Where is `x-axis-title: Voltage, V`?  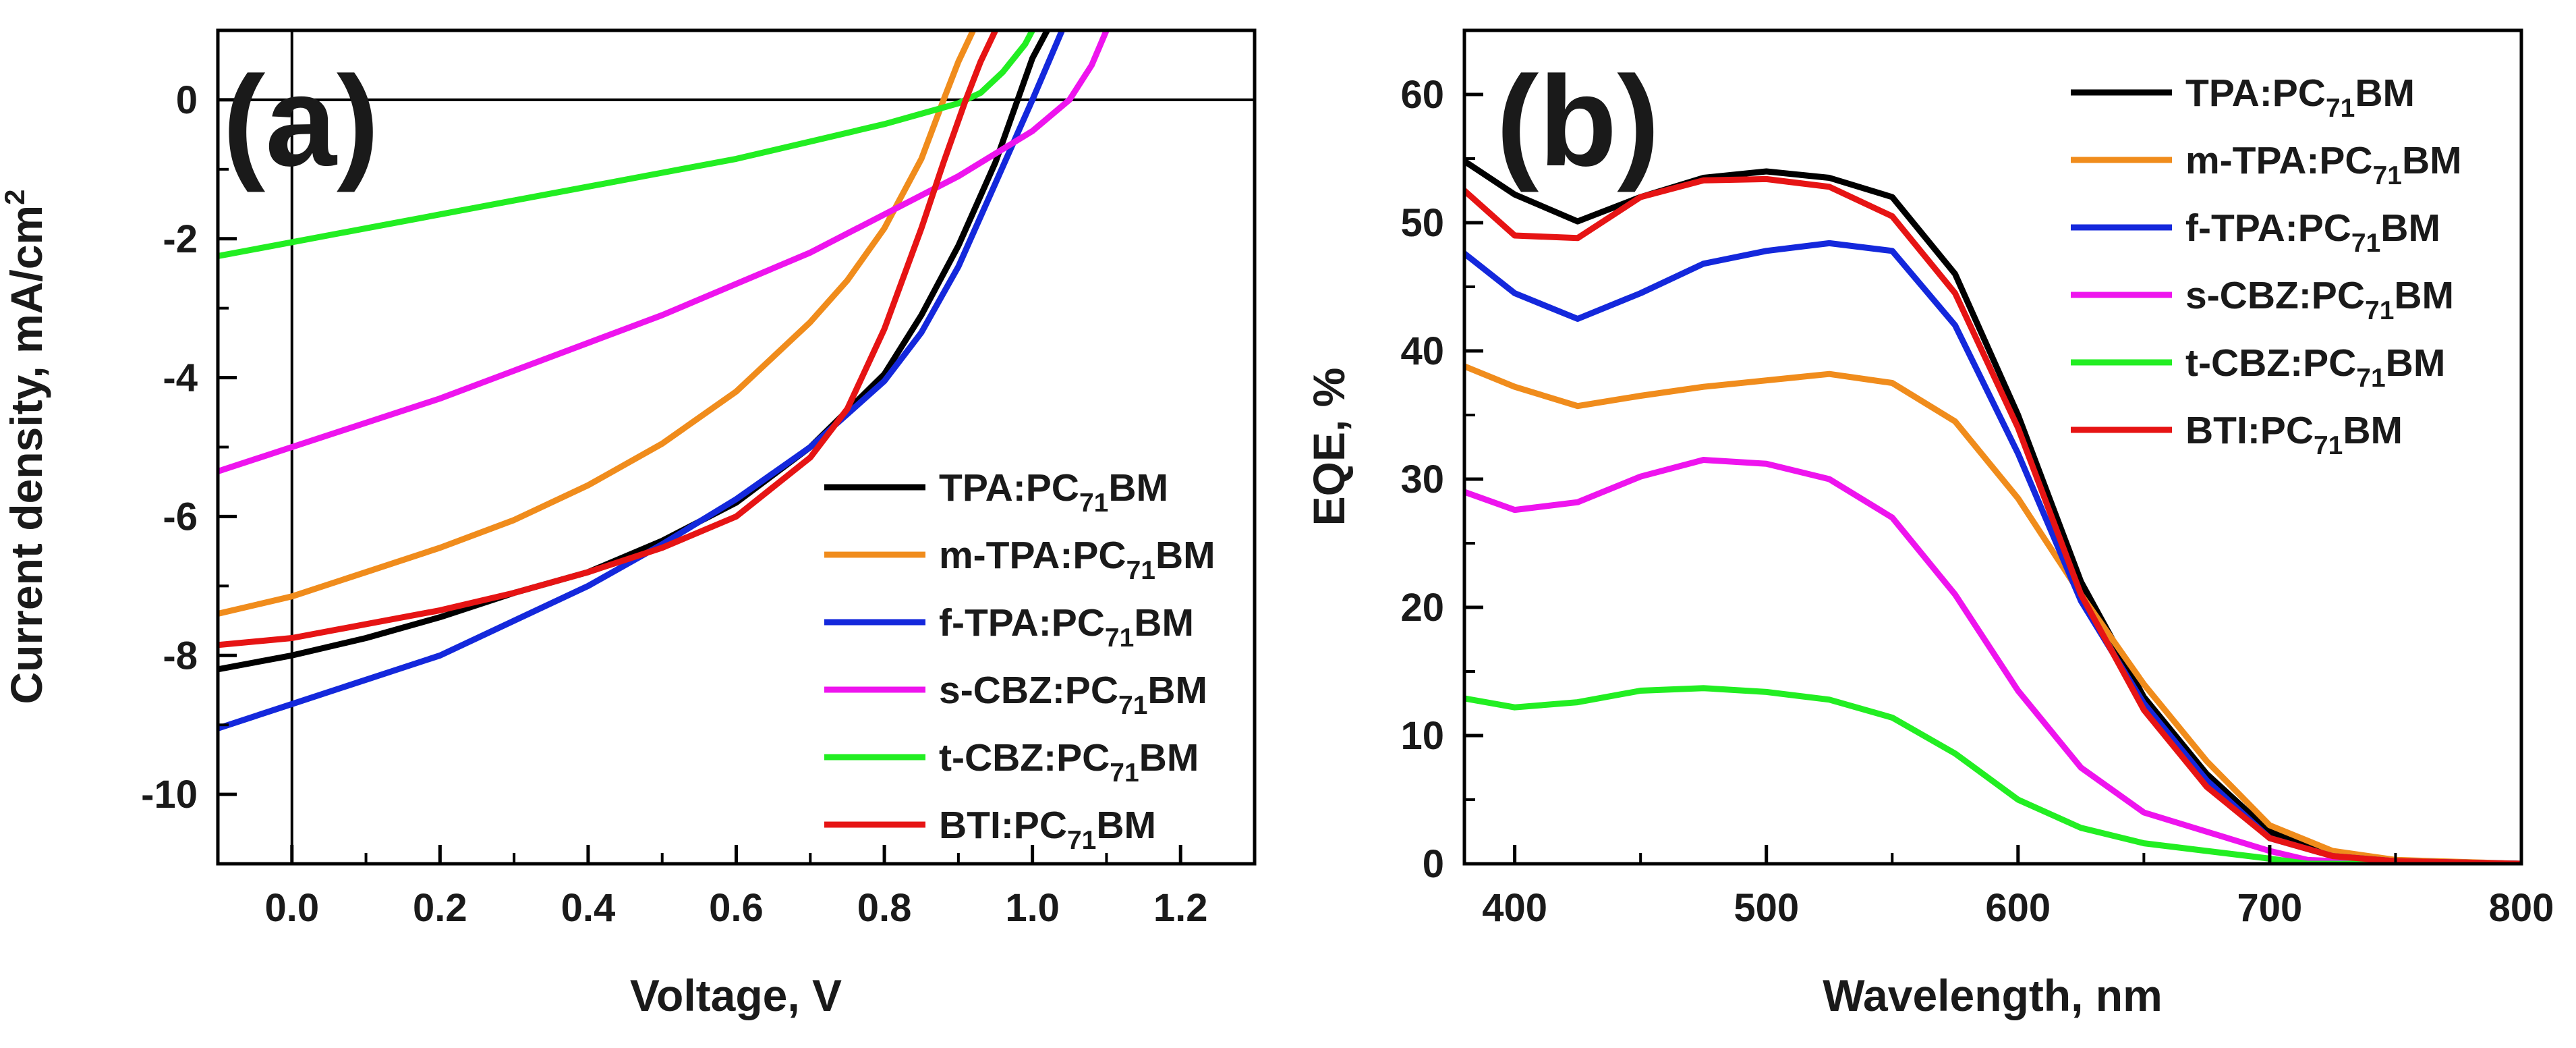 x-axis-title: Voltage, V is located at coordinates (736, 995).